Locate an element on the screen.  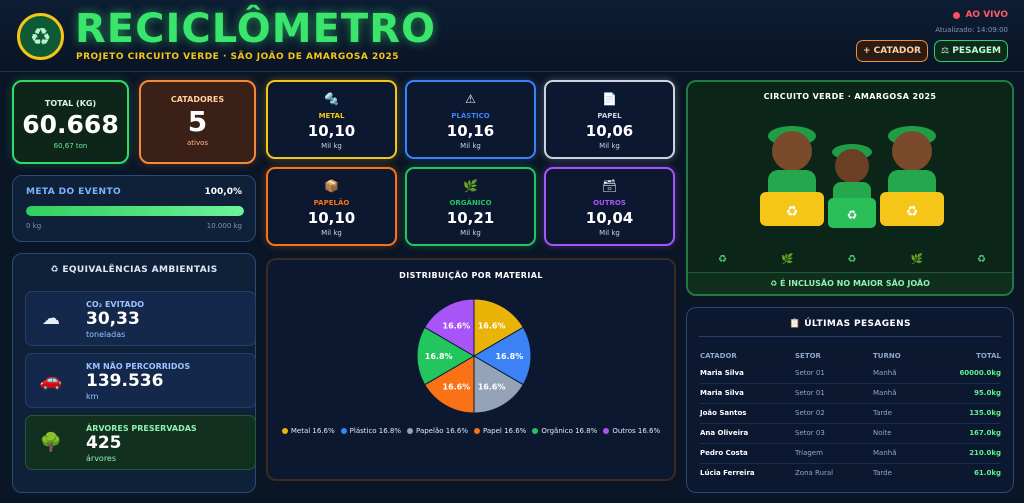
co2-unit: toneladas is located at coordinates (106, 334).